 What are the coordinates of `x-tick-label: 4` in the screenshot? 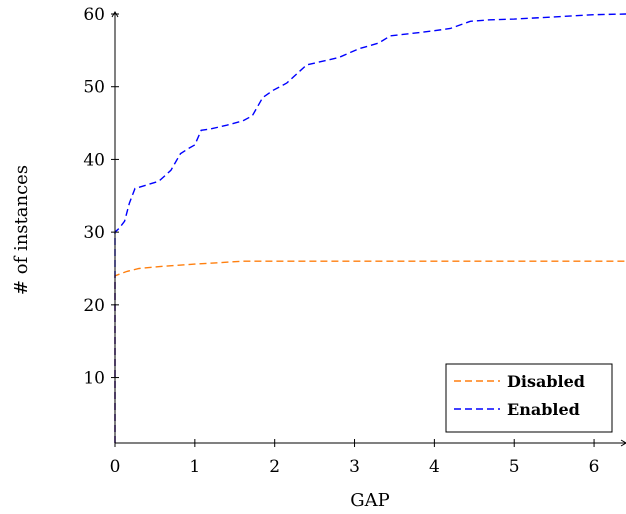 It's located at (434, 467).